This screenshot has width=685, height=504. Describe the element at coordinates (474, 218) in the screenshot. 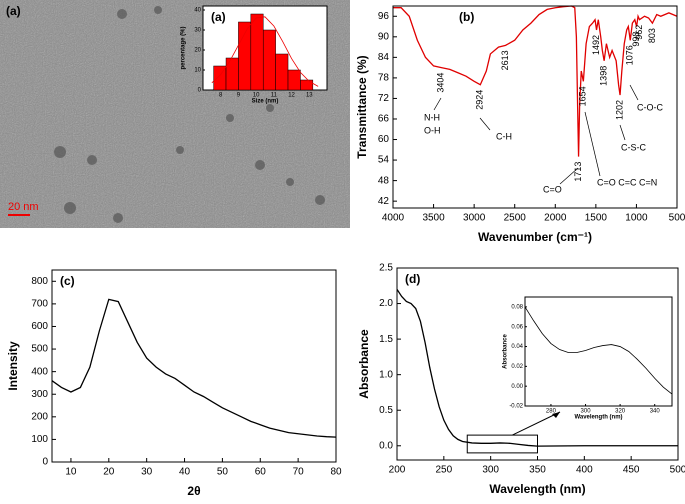

I see `x-tick-label: 3000` at that location.